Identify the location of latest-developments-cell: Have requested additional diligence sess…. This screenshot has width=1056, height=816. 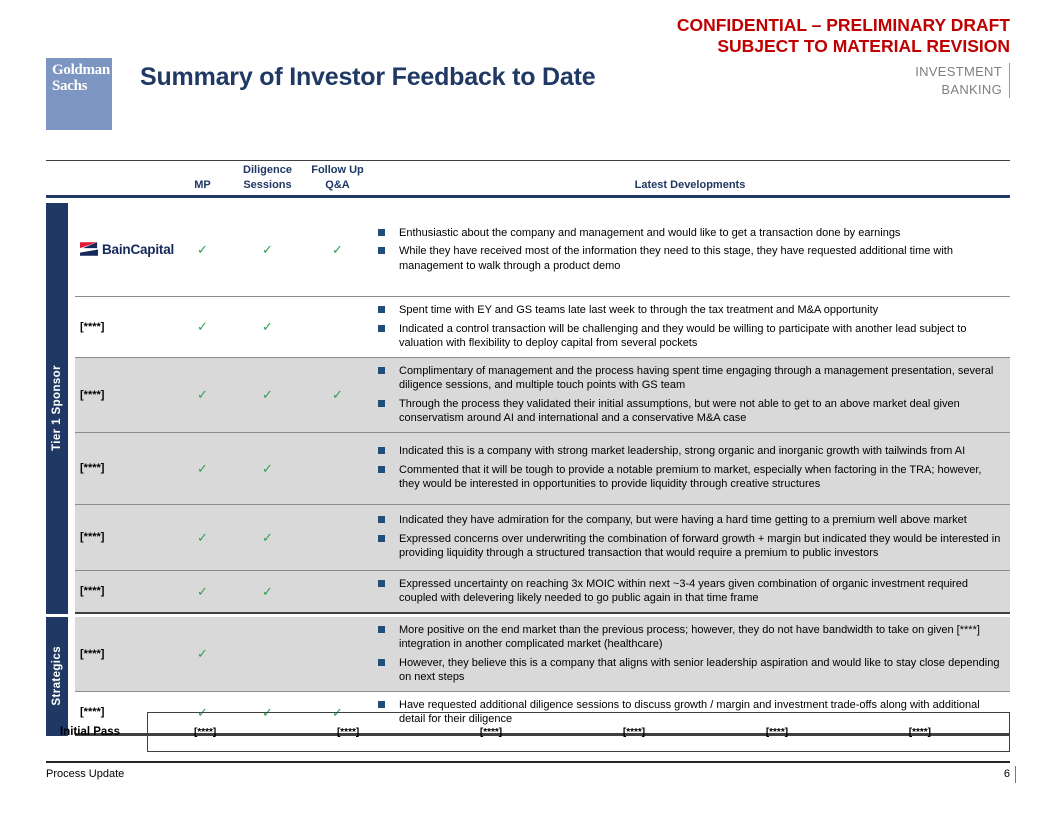
(690, 712).